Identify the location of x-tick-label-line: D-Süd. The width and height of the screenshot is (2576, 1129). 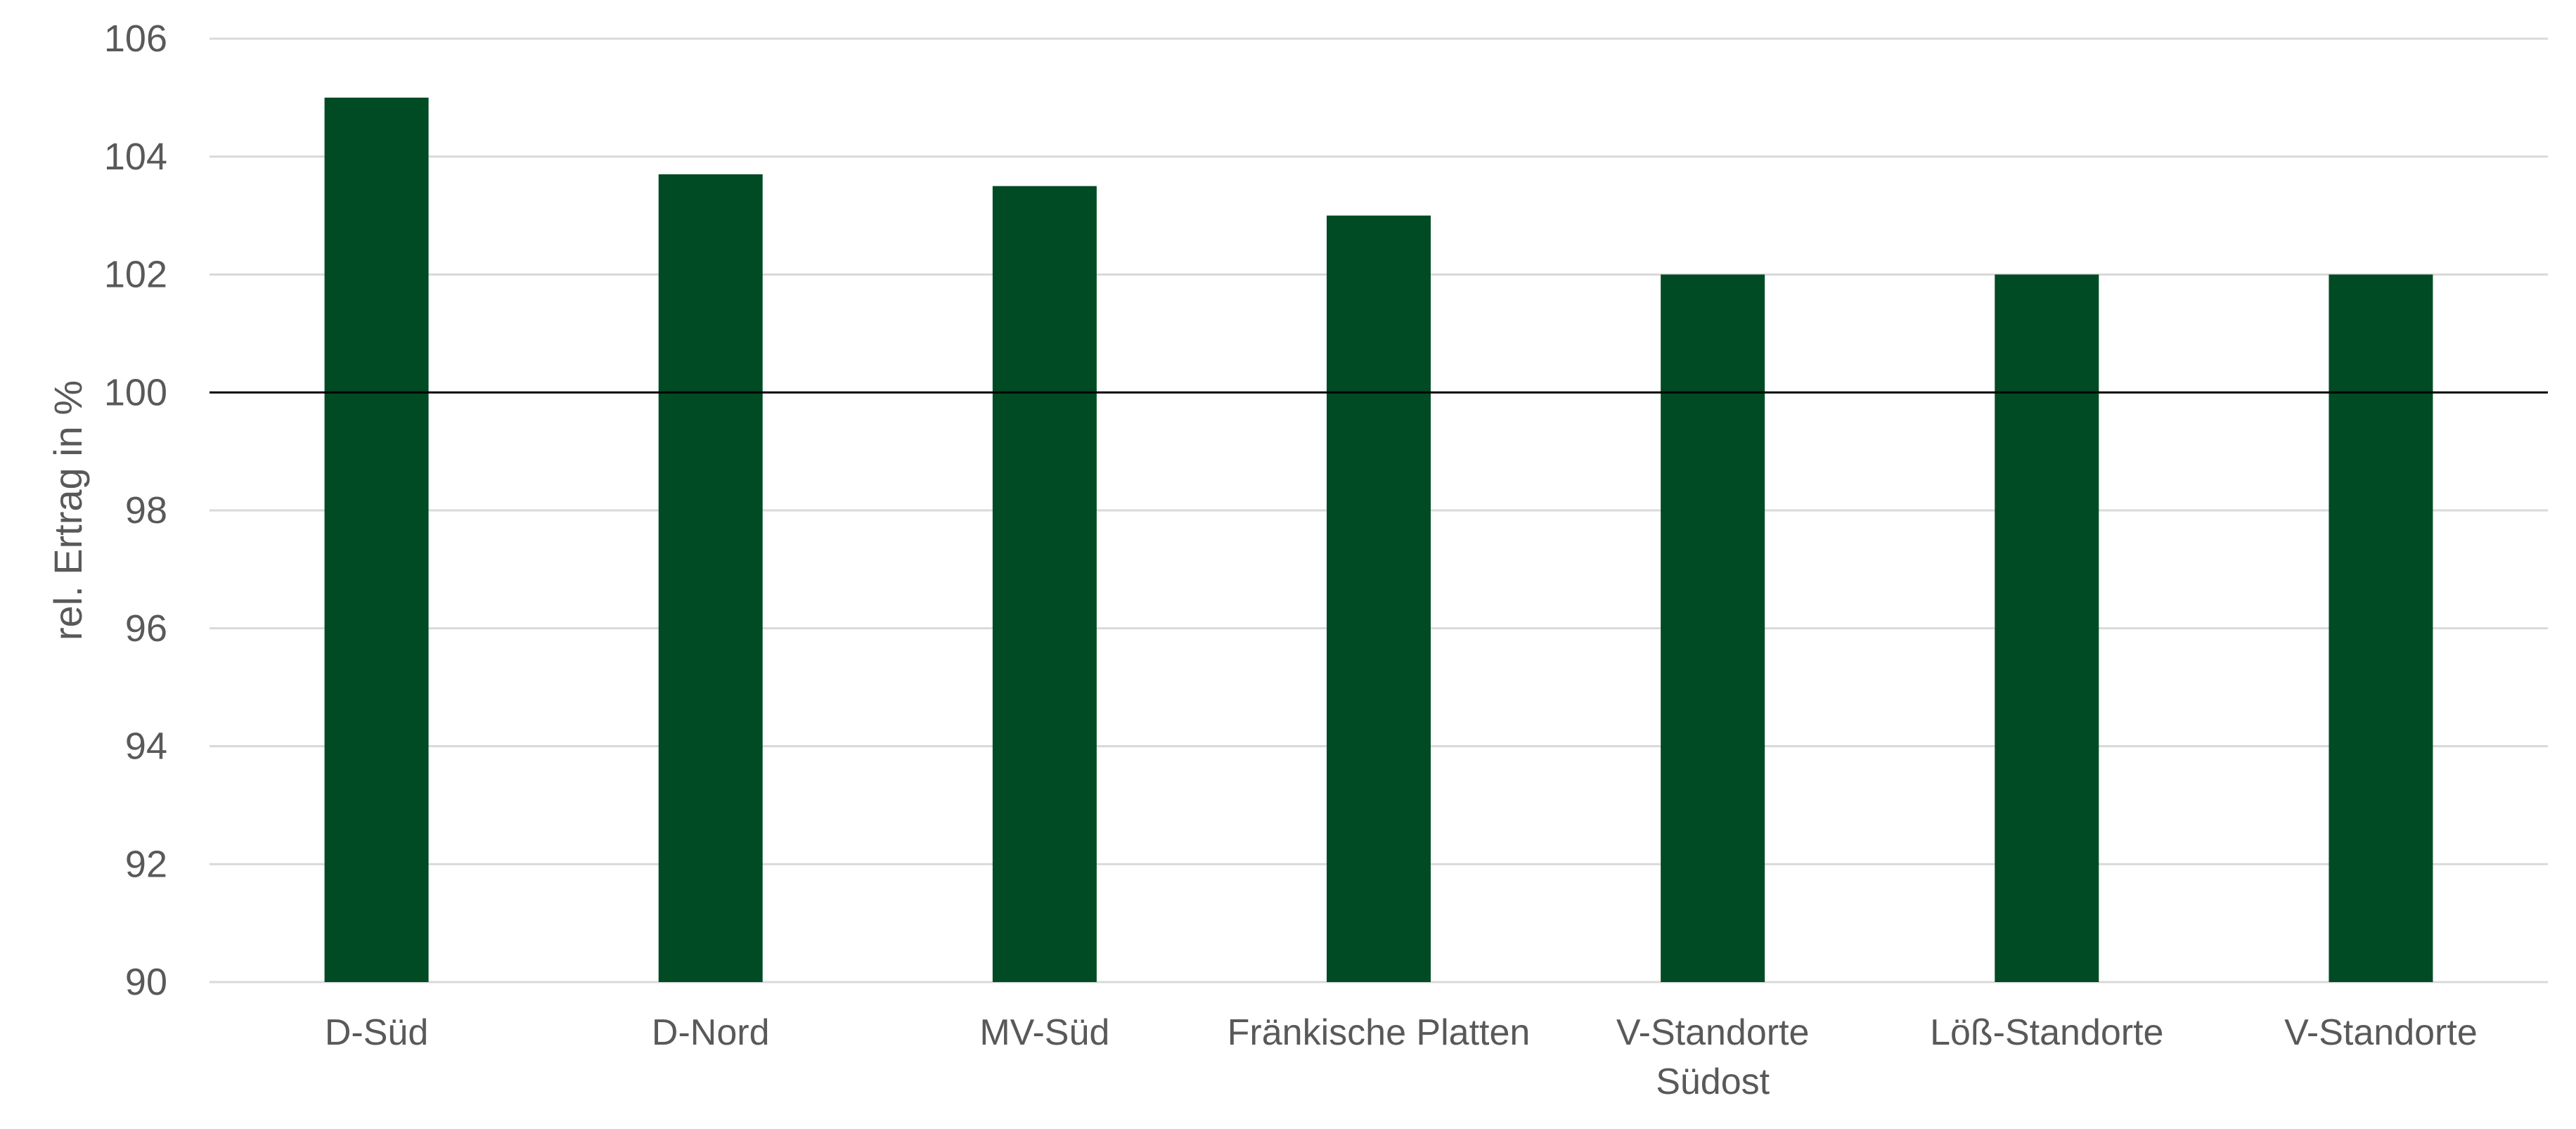
(376, 1032).